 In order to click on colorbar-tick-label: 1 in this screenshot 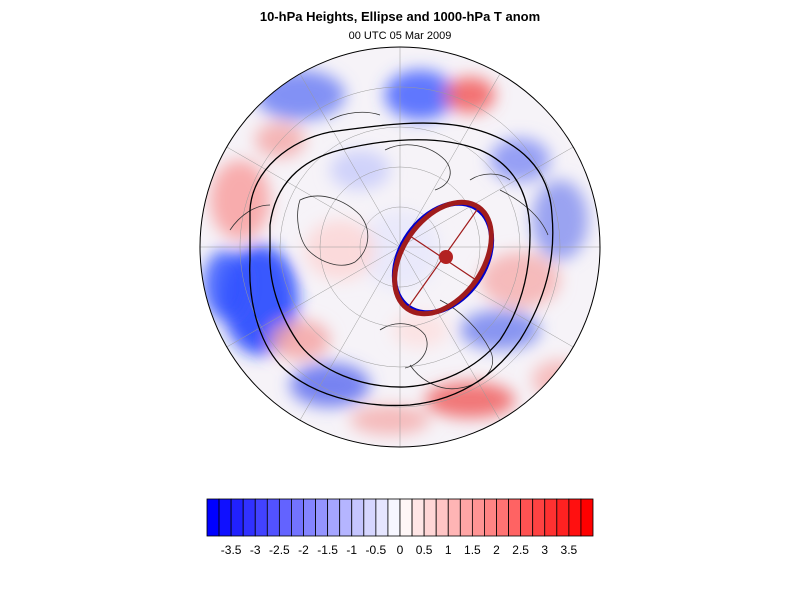, I will do `click(448, 550)`.